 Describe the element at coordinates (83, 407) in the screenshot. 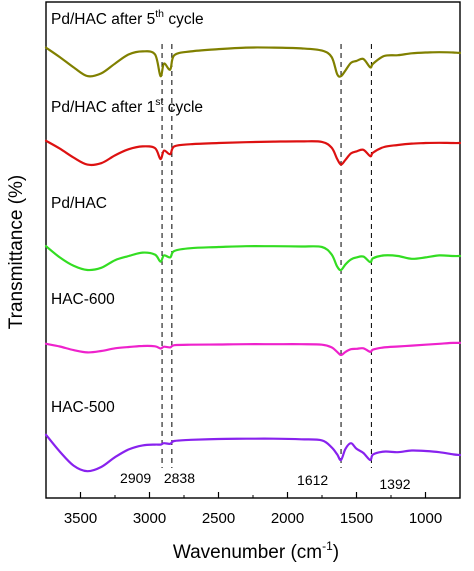

I see `series-label-5: HAC-500` at that location.